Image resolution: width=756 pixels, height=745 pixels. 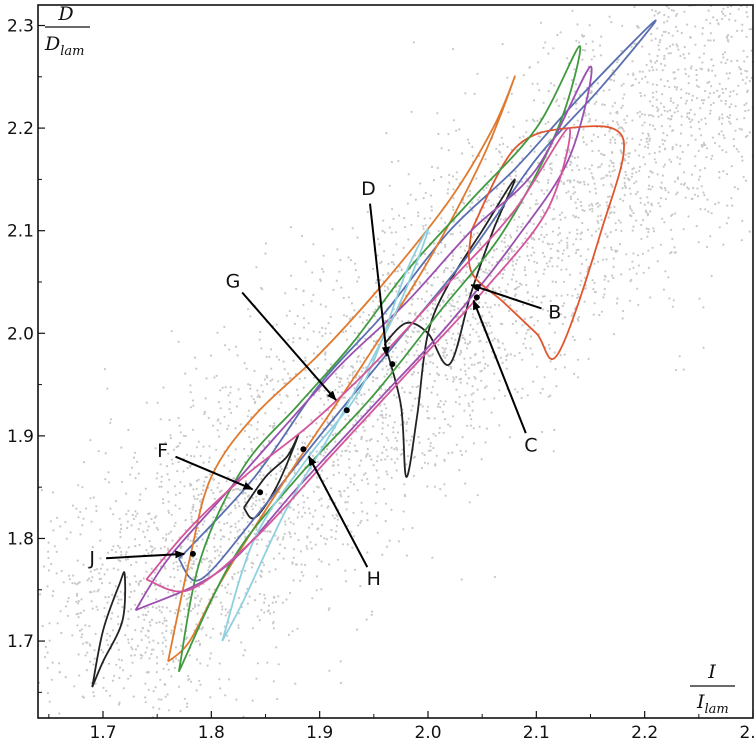 I want to click on annotation-label-c: C, so click(x=530, y=446).